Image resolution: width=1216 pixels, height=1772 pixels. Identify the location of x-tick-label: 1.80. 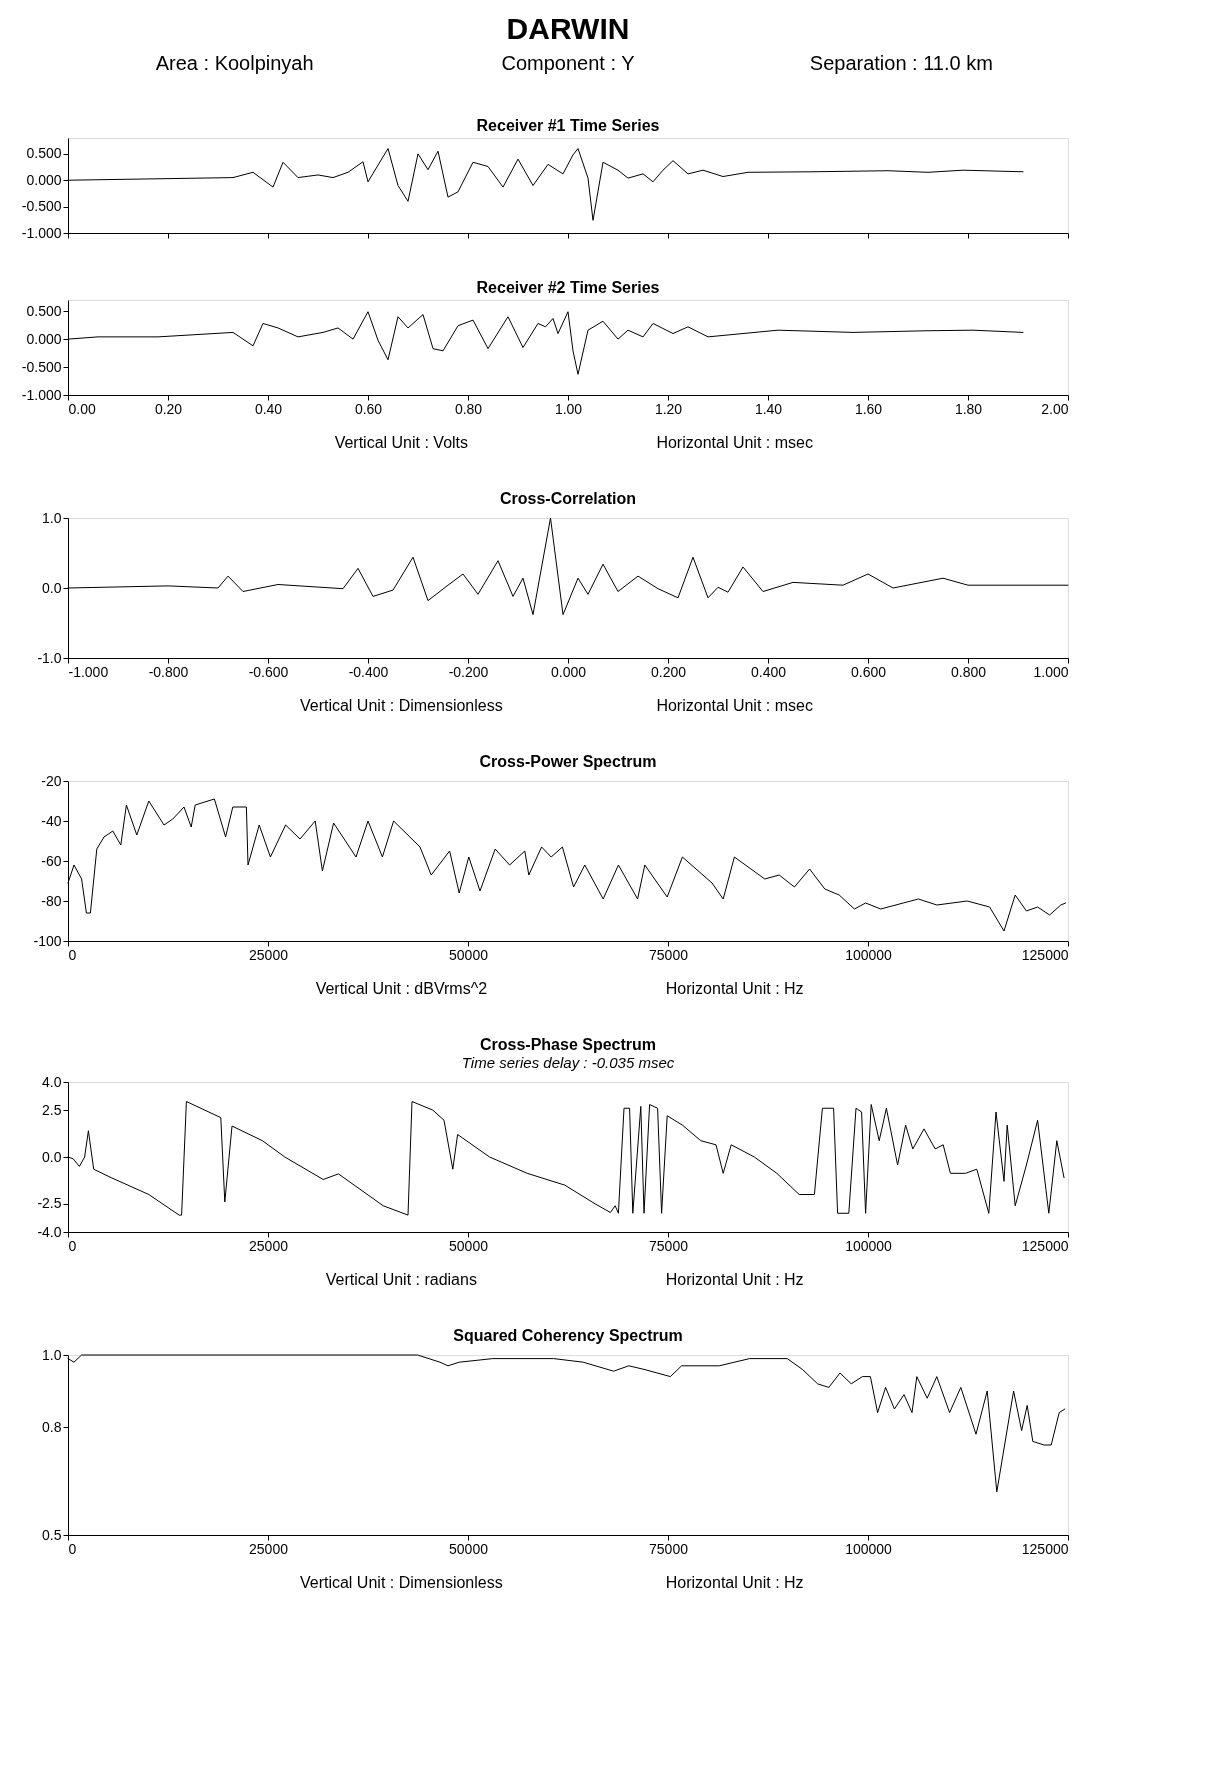
(968, 408).